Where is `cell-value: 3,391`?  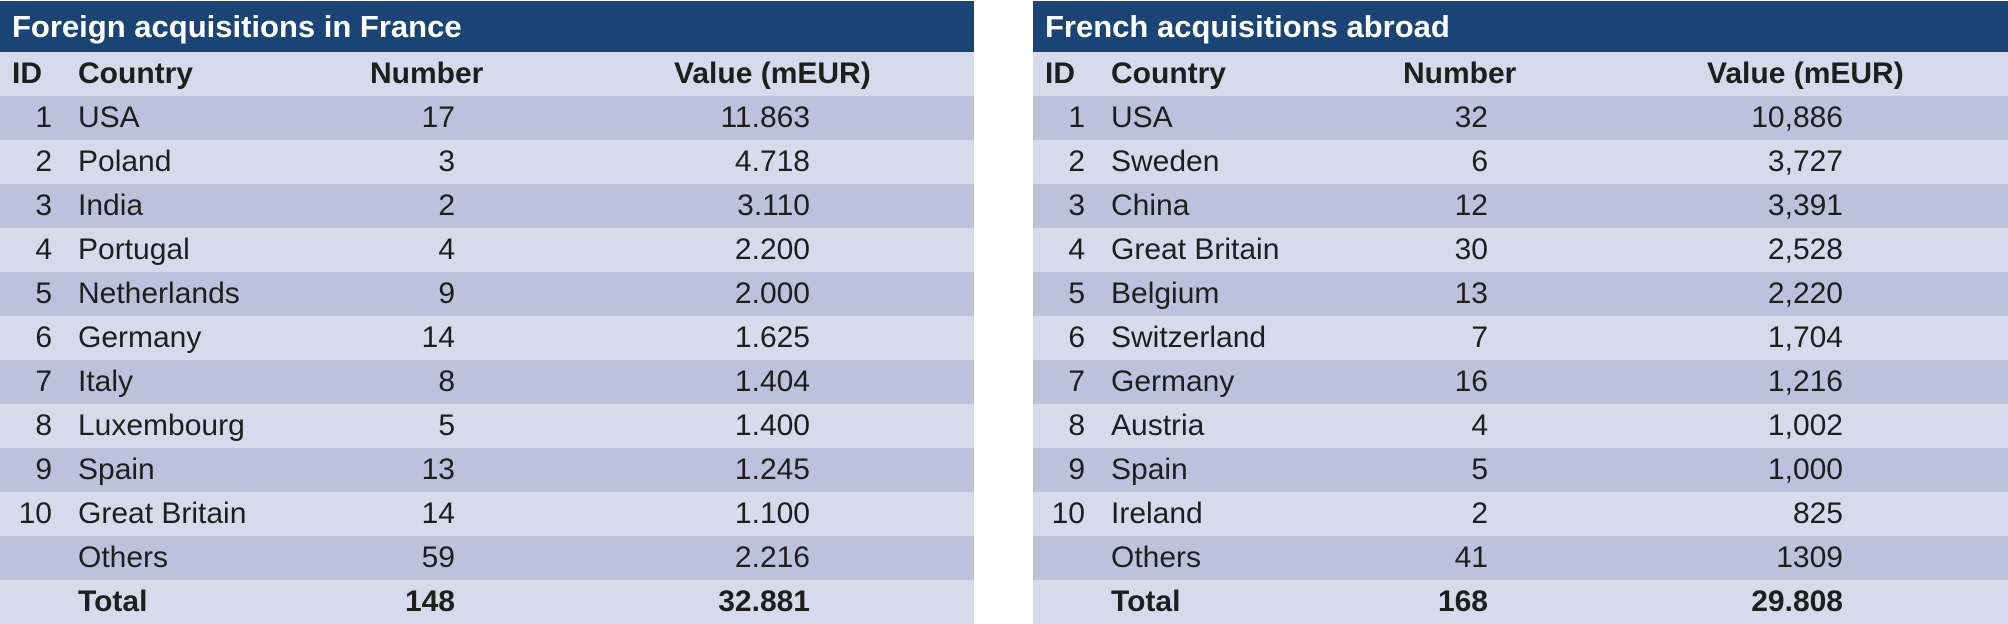
cell-value: 3,391 is located at coordinates (1805, 205).